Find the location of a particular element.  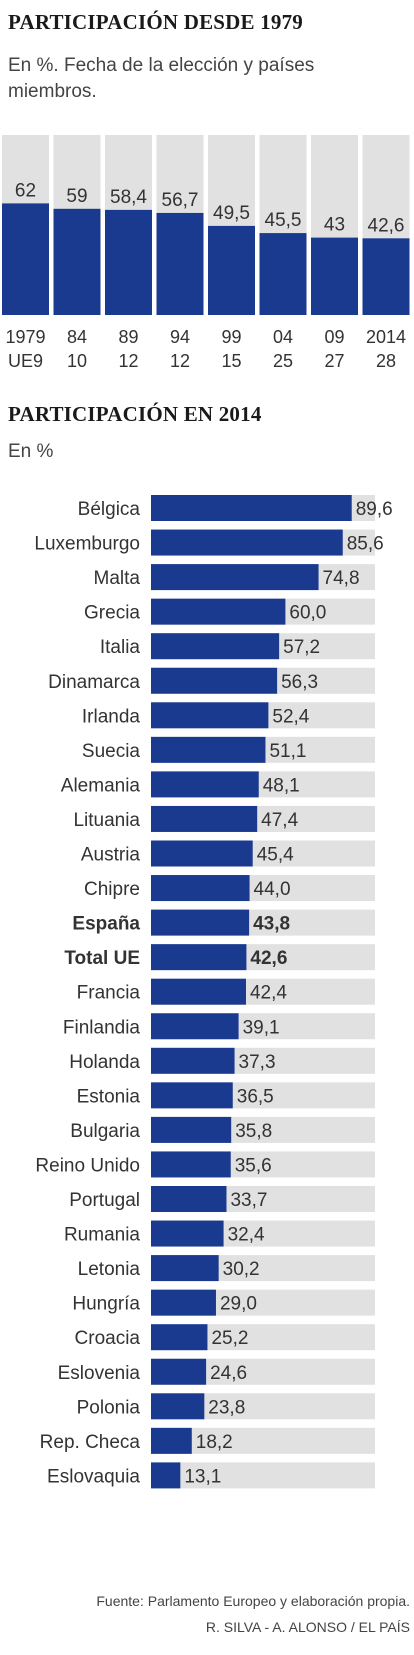

value-label: 59 is located at coordinates (76, 196).